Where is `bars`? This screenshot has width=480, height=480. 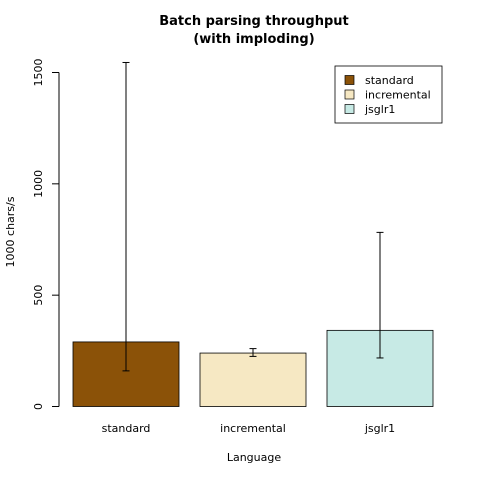 bars is located at coordinates (253, 368).